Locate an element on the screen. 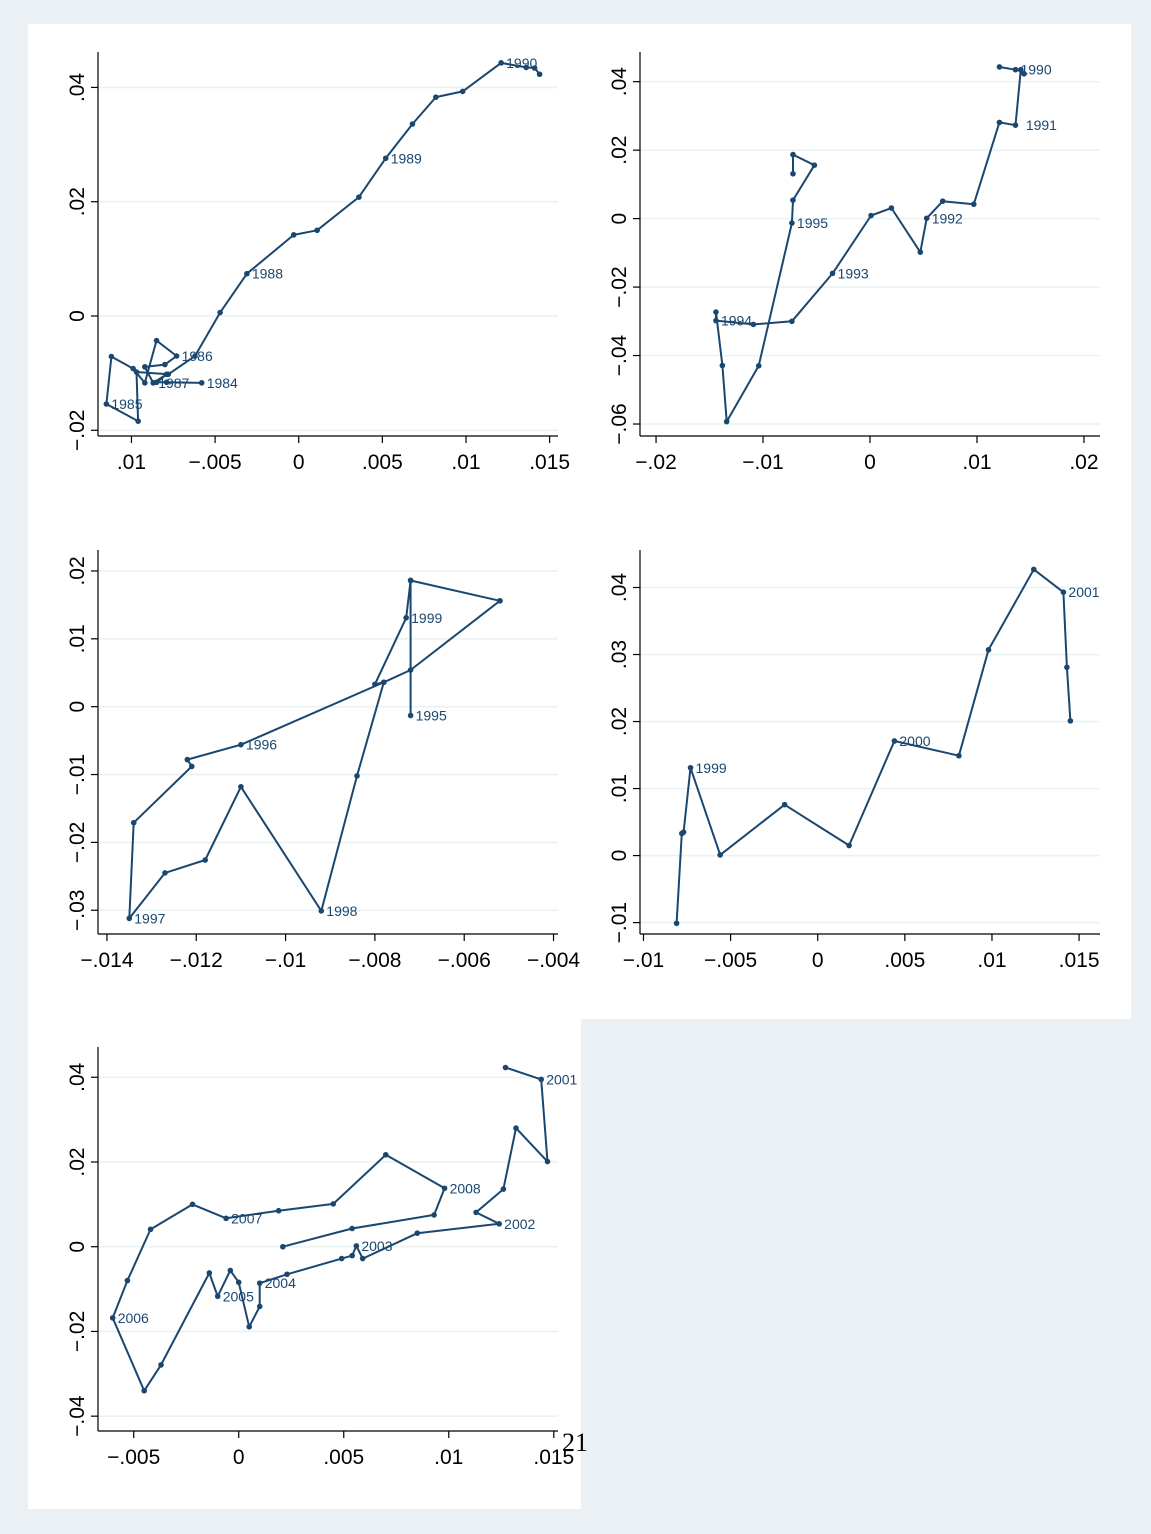 This screenshot has height=1534, width=1151. year-label: 2001 is located at coordinates (1083, 592).